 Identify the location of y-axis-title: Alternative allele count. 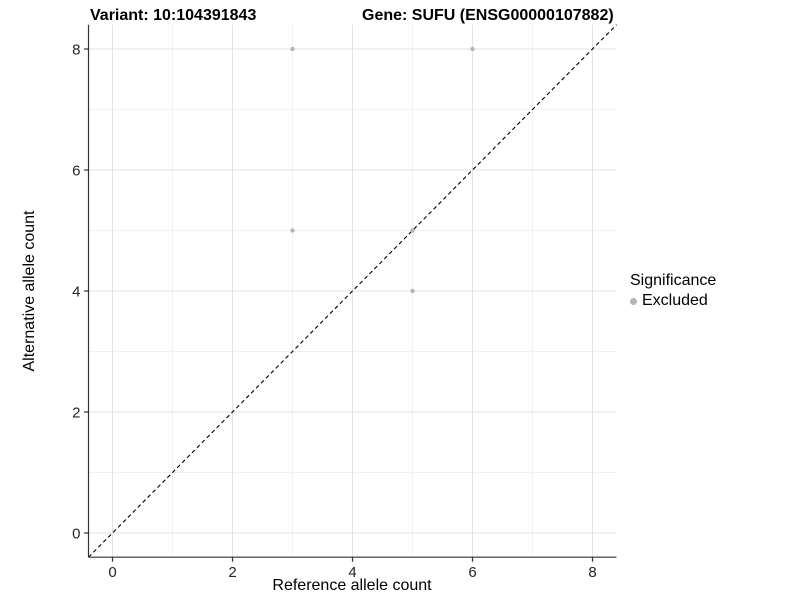
(29, 291).